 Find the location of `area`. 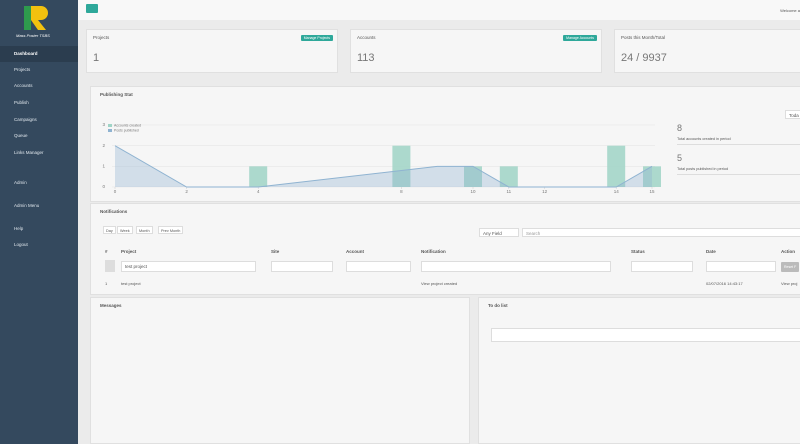

area is located at coordinates (383, 166).